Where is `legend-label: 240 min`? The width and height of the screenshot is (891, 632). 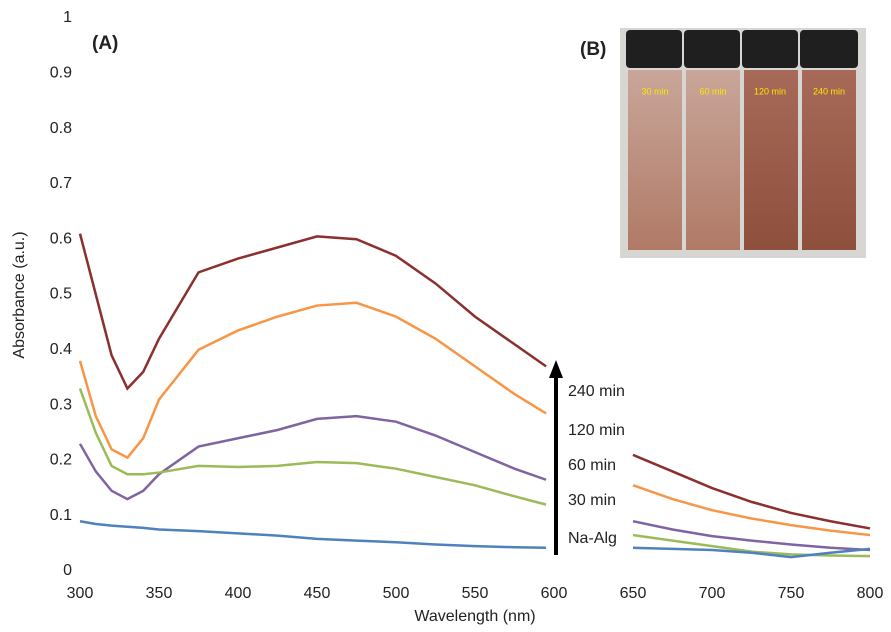 legend-label: 240 min is located at coordinates (596, 391).